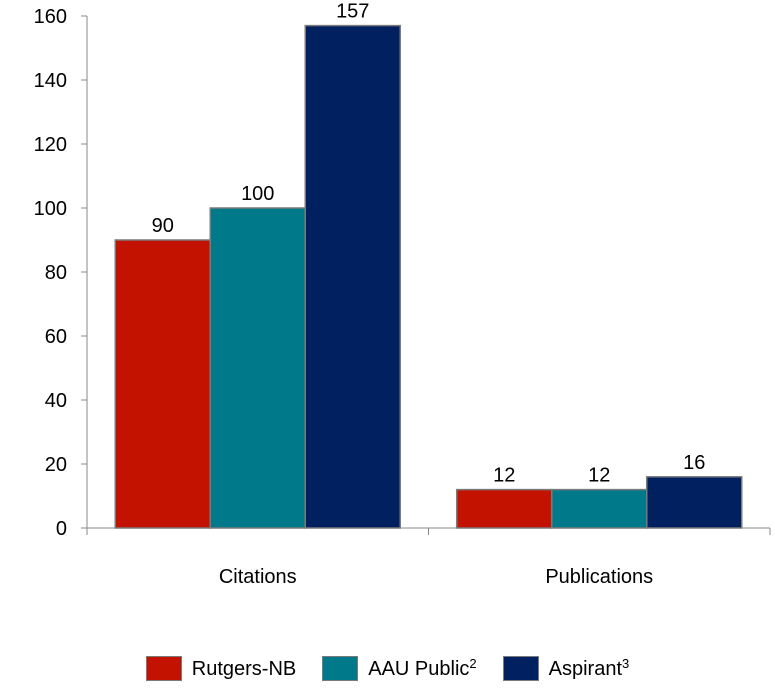 This screenshot has width=775, height=688. I want to click on x-category-label: Publications, so click(599, 577).